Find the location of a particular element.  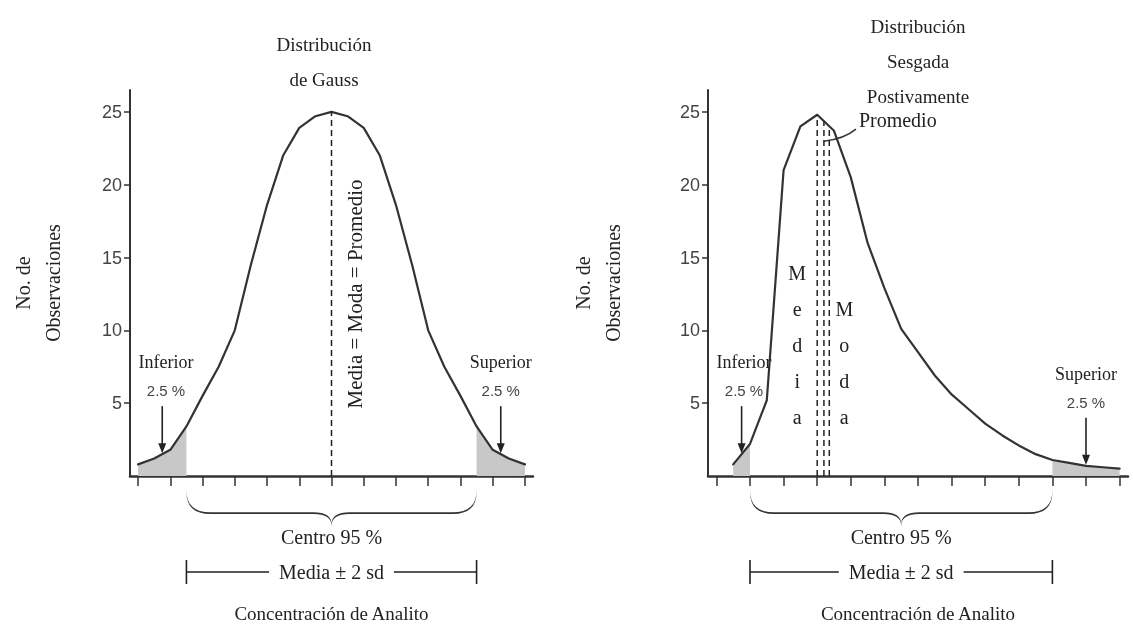

chart-title: Distribución Sesgada Postivamente is located at coordinates (918, 61).